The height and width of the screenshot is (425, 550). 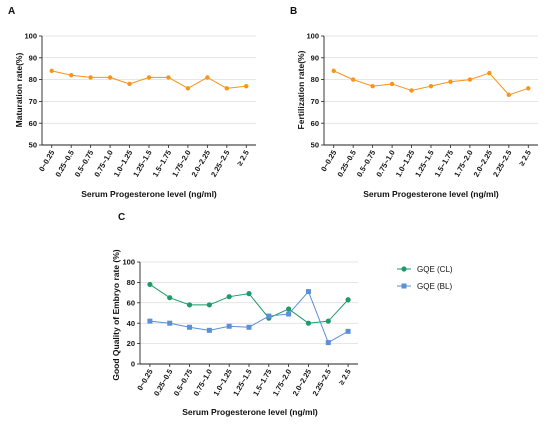 I want to click on panel-c-y-tick-label: 40, so click(x=131, y=323).